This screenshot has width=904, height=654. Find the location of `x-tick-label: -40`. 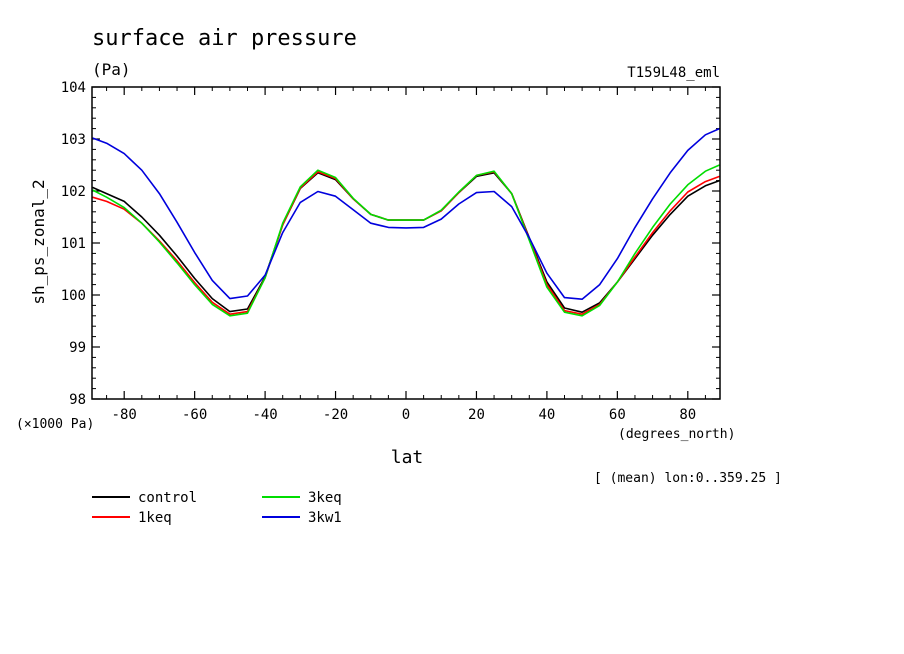

x-tick-label: -40 is located at coordinates (264, 415).